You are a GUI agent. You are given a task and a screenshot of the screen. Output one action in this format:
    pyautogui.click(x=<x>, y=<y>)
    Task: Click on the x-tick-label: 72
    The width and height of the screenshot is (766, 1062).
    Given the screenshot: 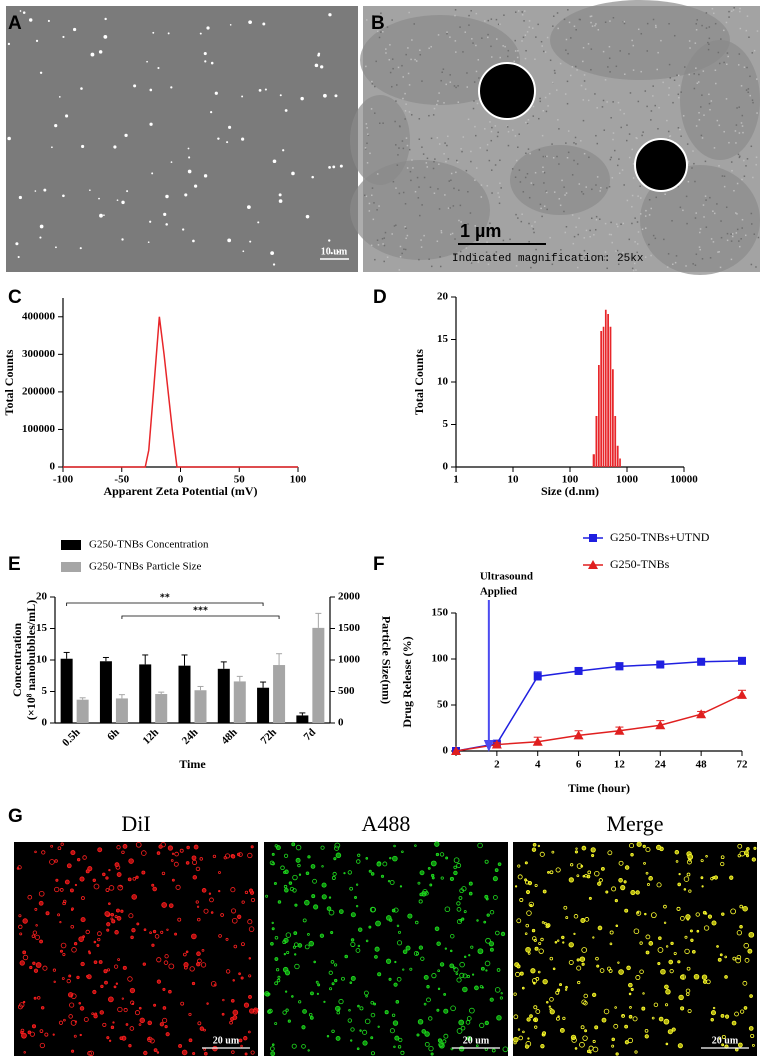 What is the action you would take?
    pyautogui.click(x=743, y=765)
    